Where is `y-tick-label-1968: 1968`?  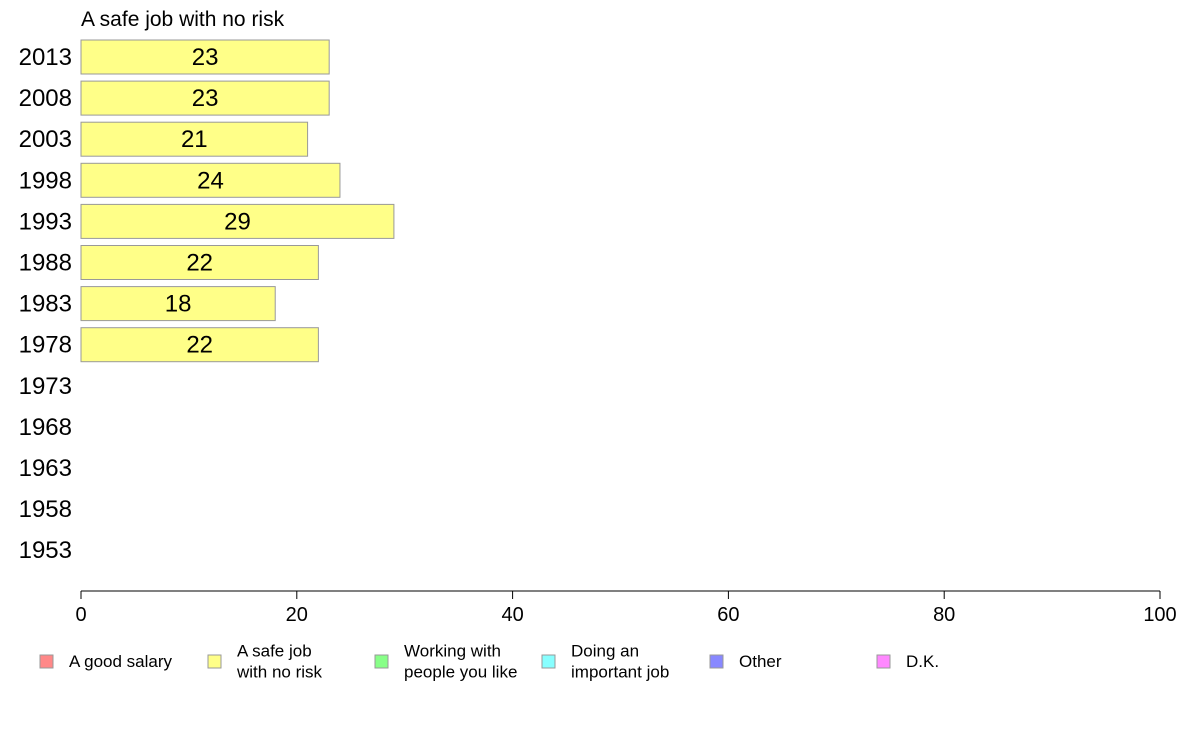 y-tick-label-1968: 1968 is located at coordinates (45, 427).